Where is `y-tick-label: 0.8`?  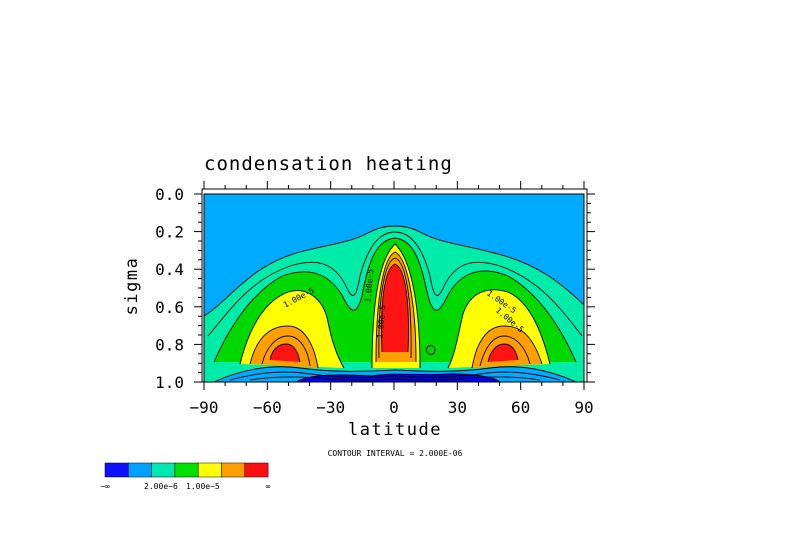 y-tick-label: 0.8 is located at coordinates (169, 344).